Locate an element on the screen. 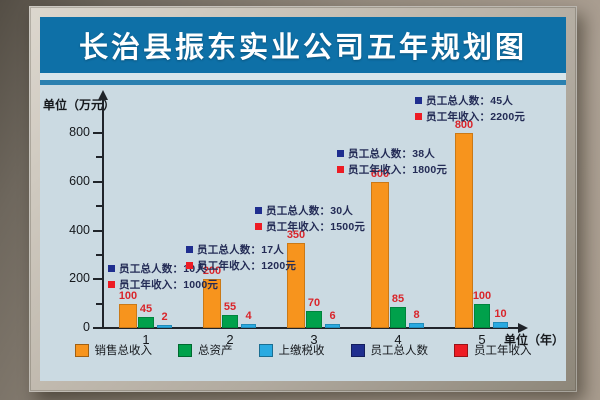 The height and width of the screenshot is (400, 600). bar-value-label: 350 is located at coordinates (296, 235).